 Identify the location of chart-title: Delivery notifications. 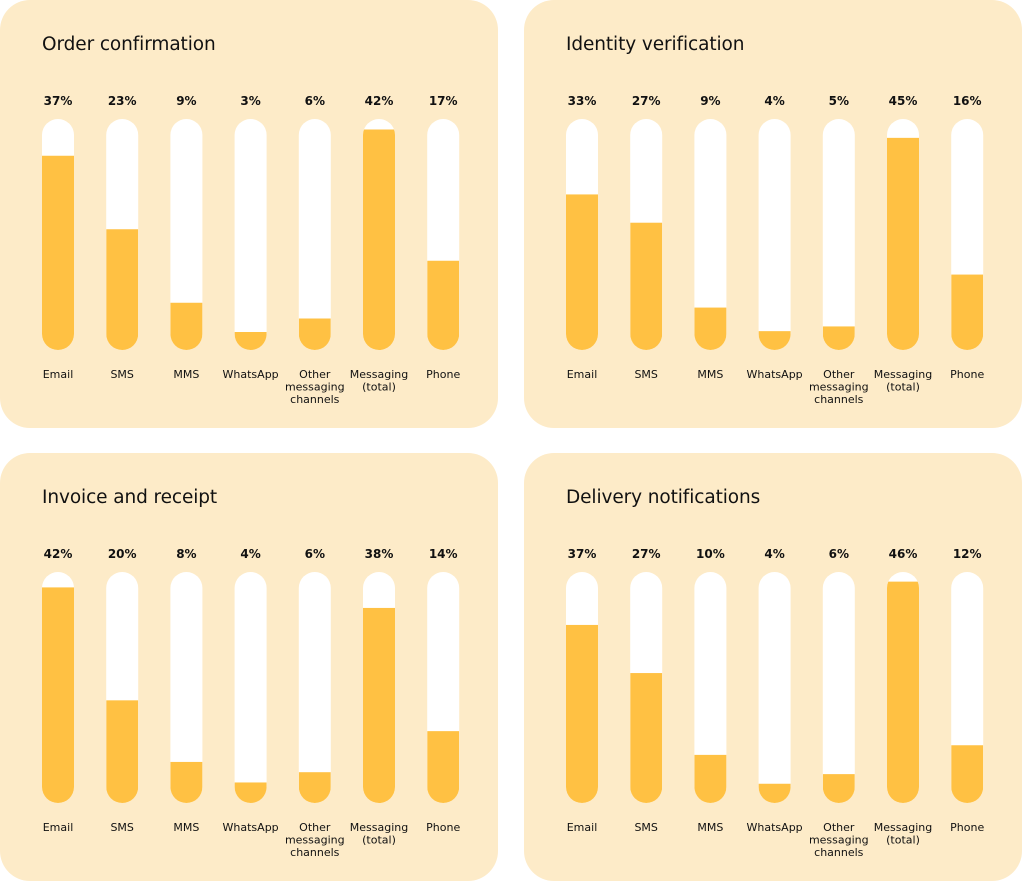
(663, 497).